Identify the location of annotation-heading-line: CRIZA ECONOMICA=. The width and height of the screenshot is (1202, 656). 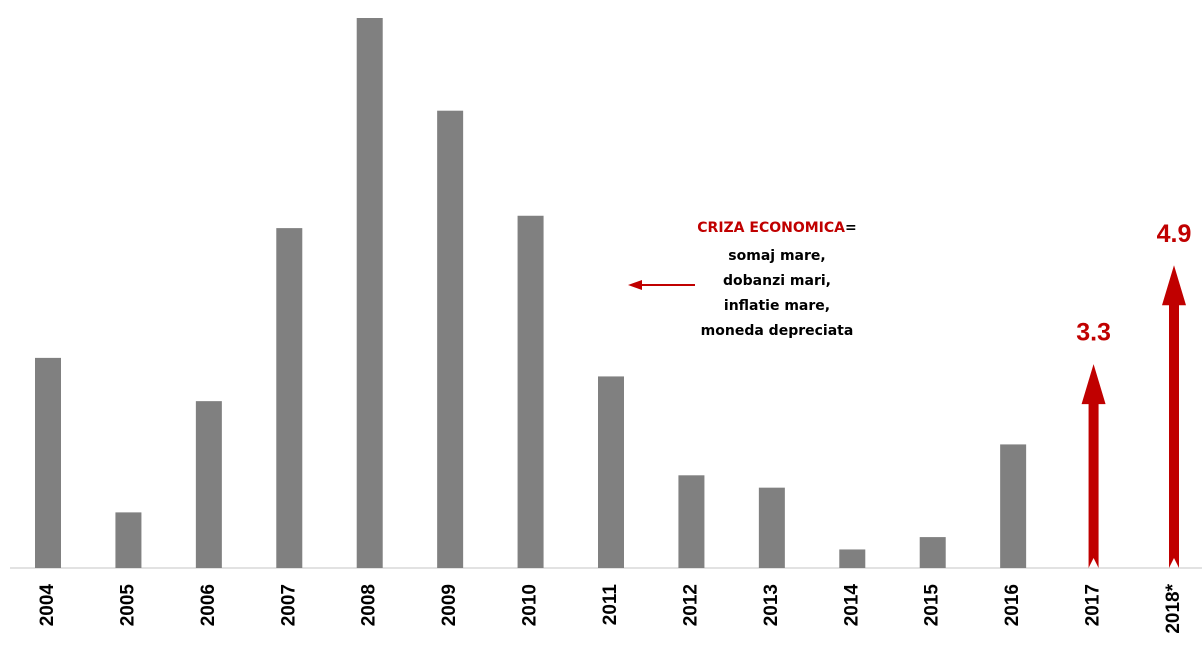
(776, 228).